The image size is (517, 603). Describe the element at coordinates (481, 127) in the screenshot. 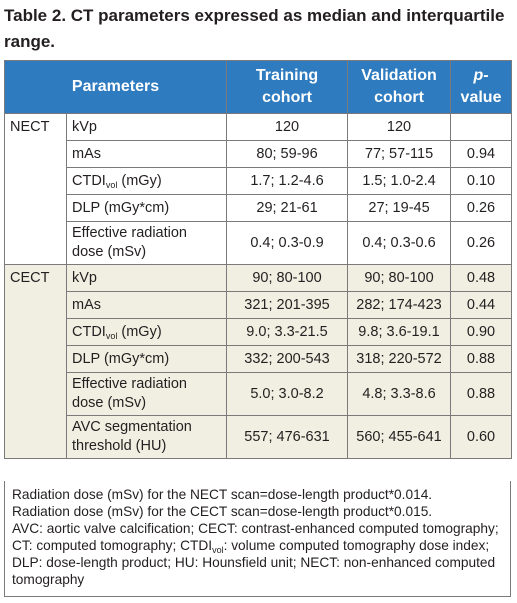

I see `p-value-cell` at that location.